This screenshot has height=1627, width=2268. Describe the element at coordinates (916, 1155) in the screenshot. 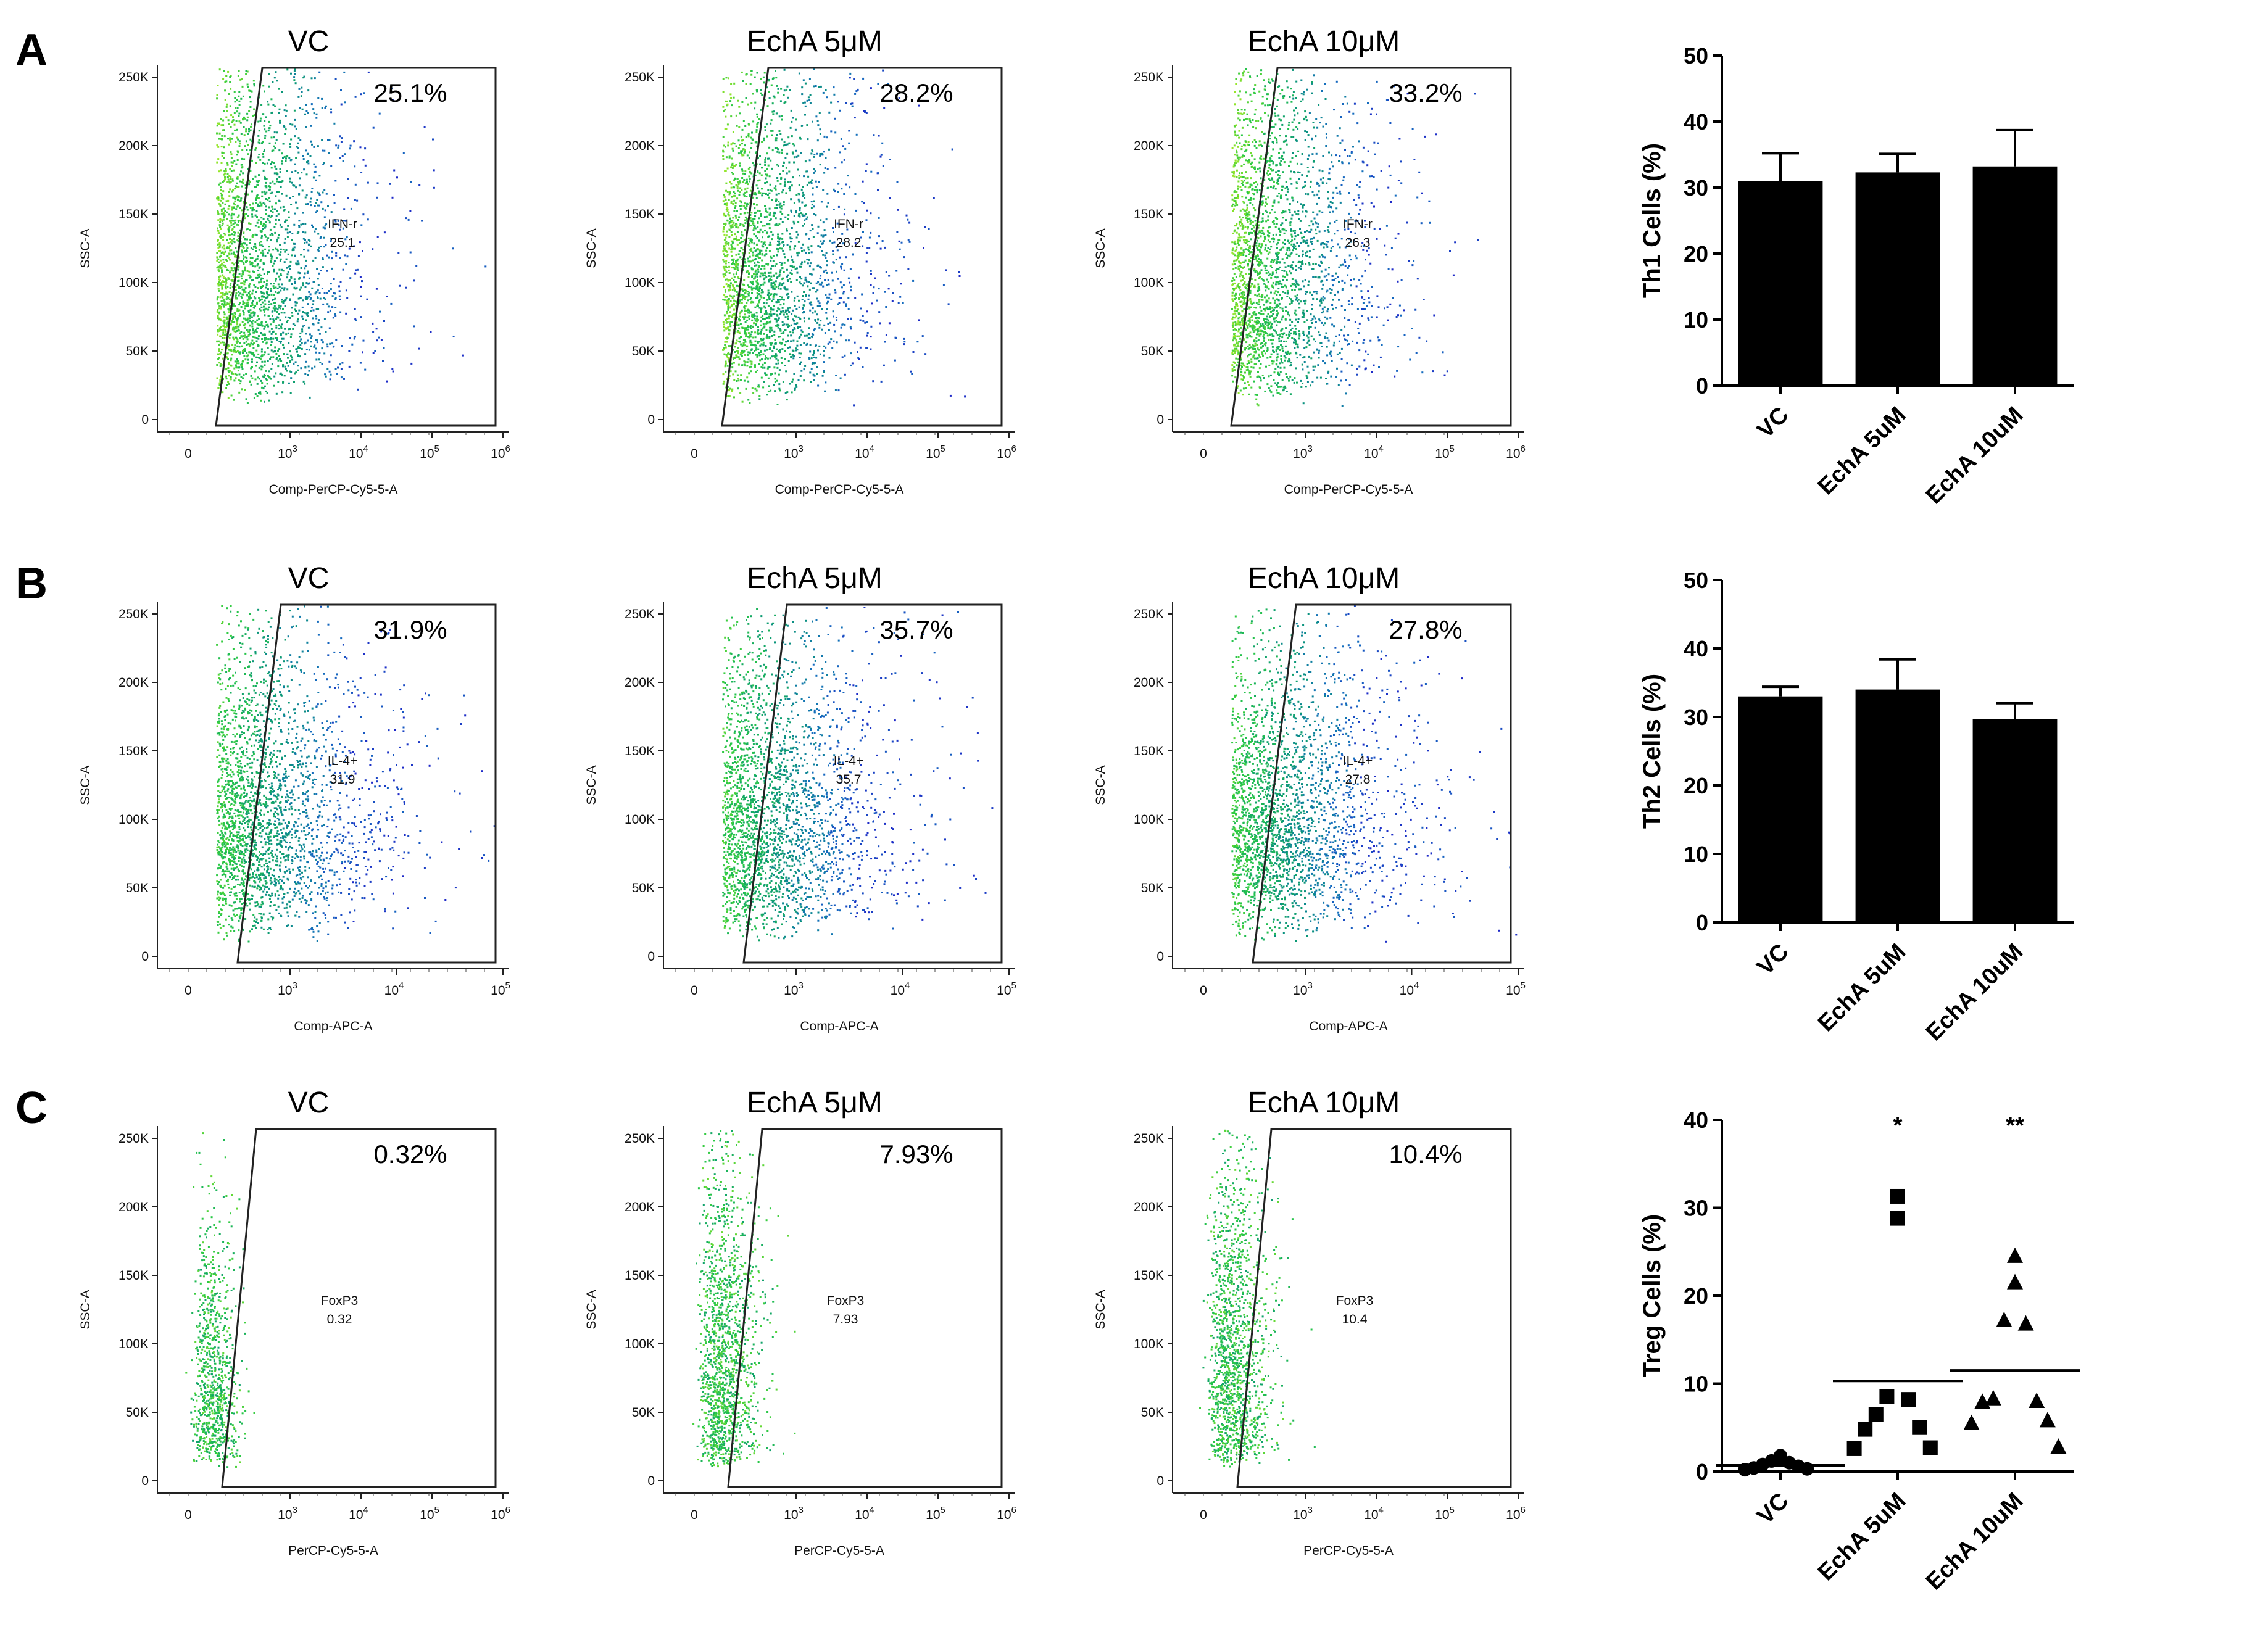

I see `gate-percent: 7.93%` at that location.